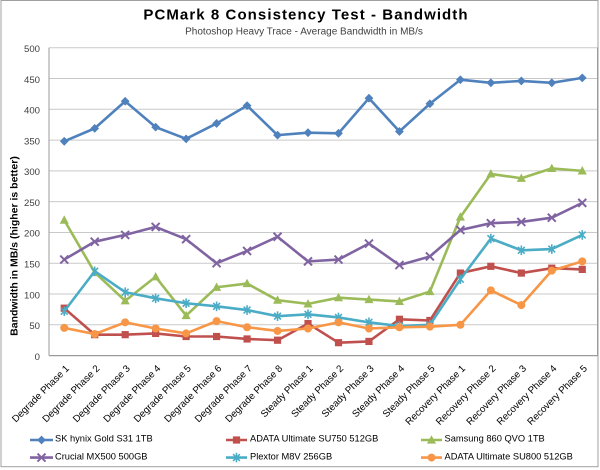 This screenshot has height=470, width=600. What do you see at coordinates (32, 265) in the screenshot?
I see `svg-text: 150` at bounding box center [32, 265].